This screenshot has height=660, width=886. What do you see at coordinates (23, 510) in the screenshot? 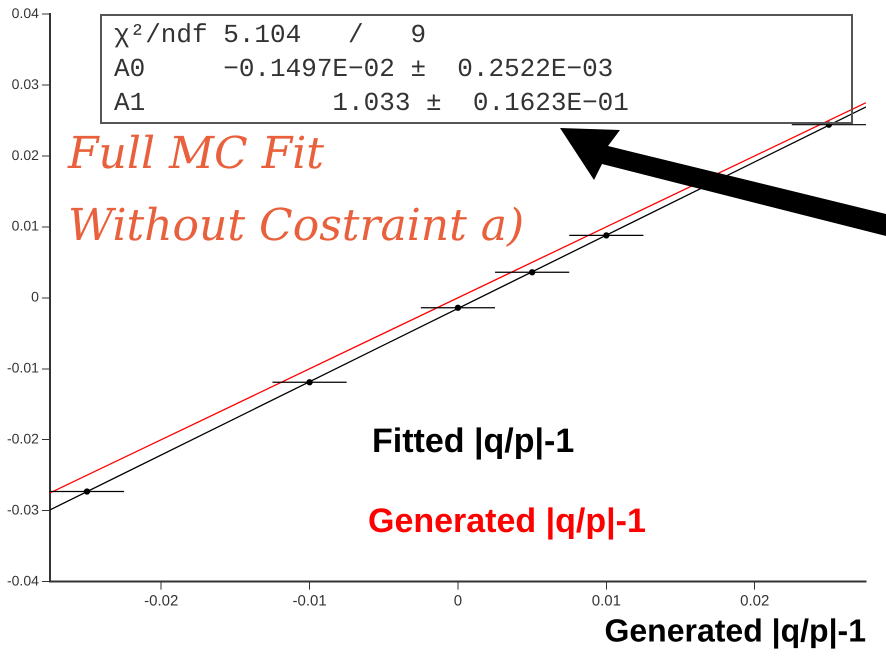
I see `y-tick-label: -0.03` at bounding box center [23, 510].